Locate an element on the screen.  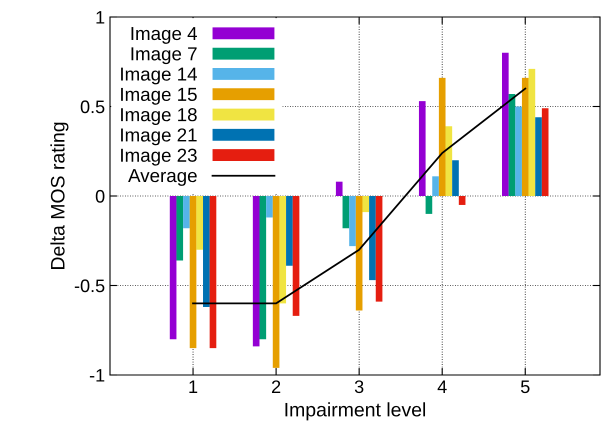
legend-label: Image 21 is located at coordinates (159, 137).